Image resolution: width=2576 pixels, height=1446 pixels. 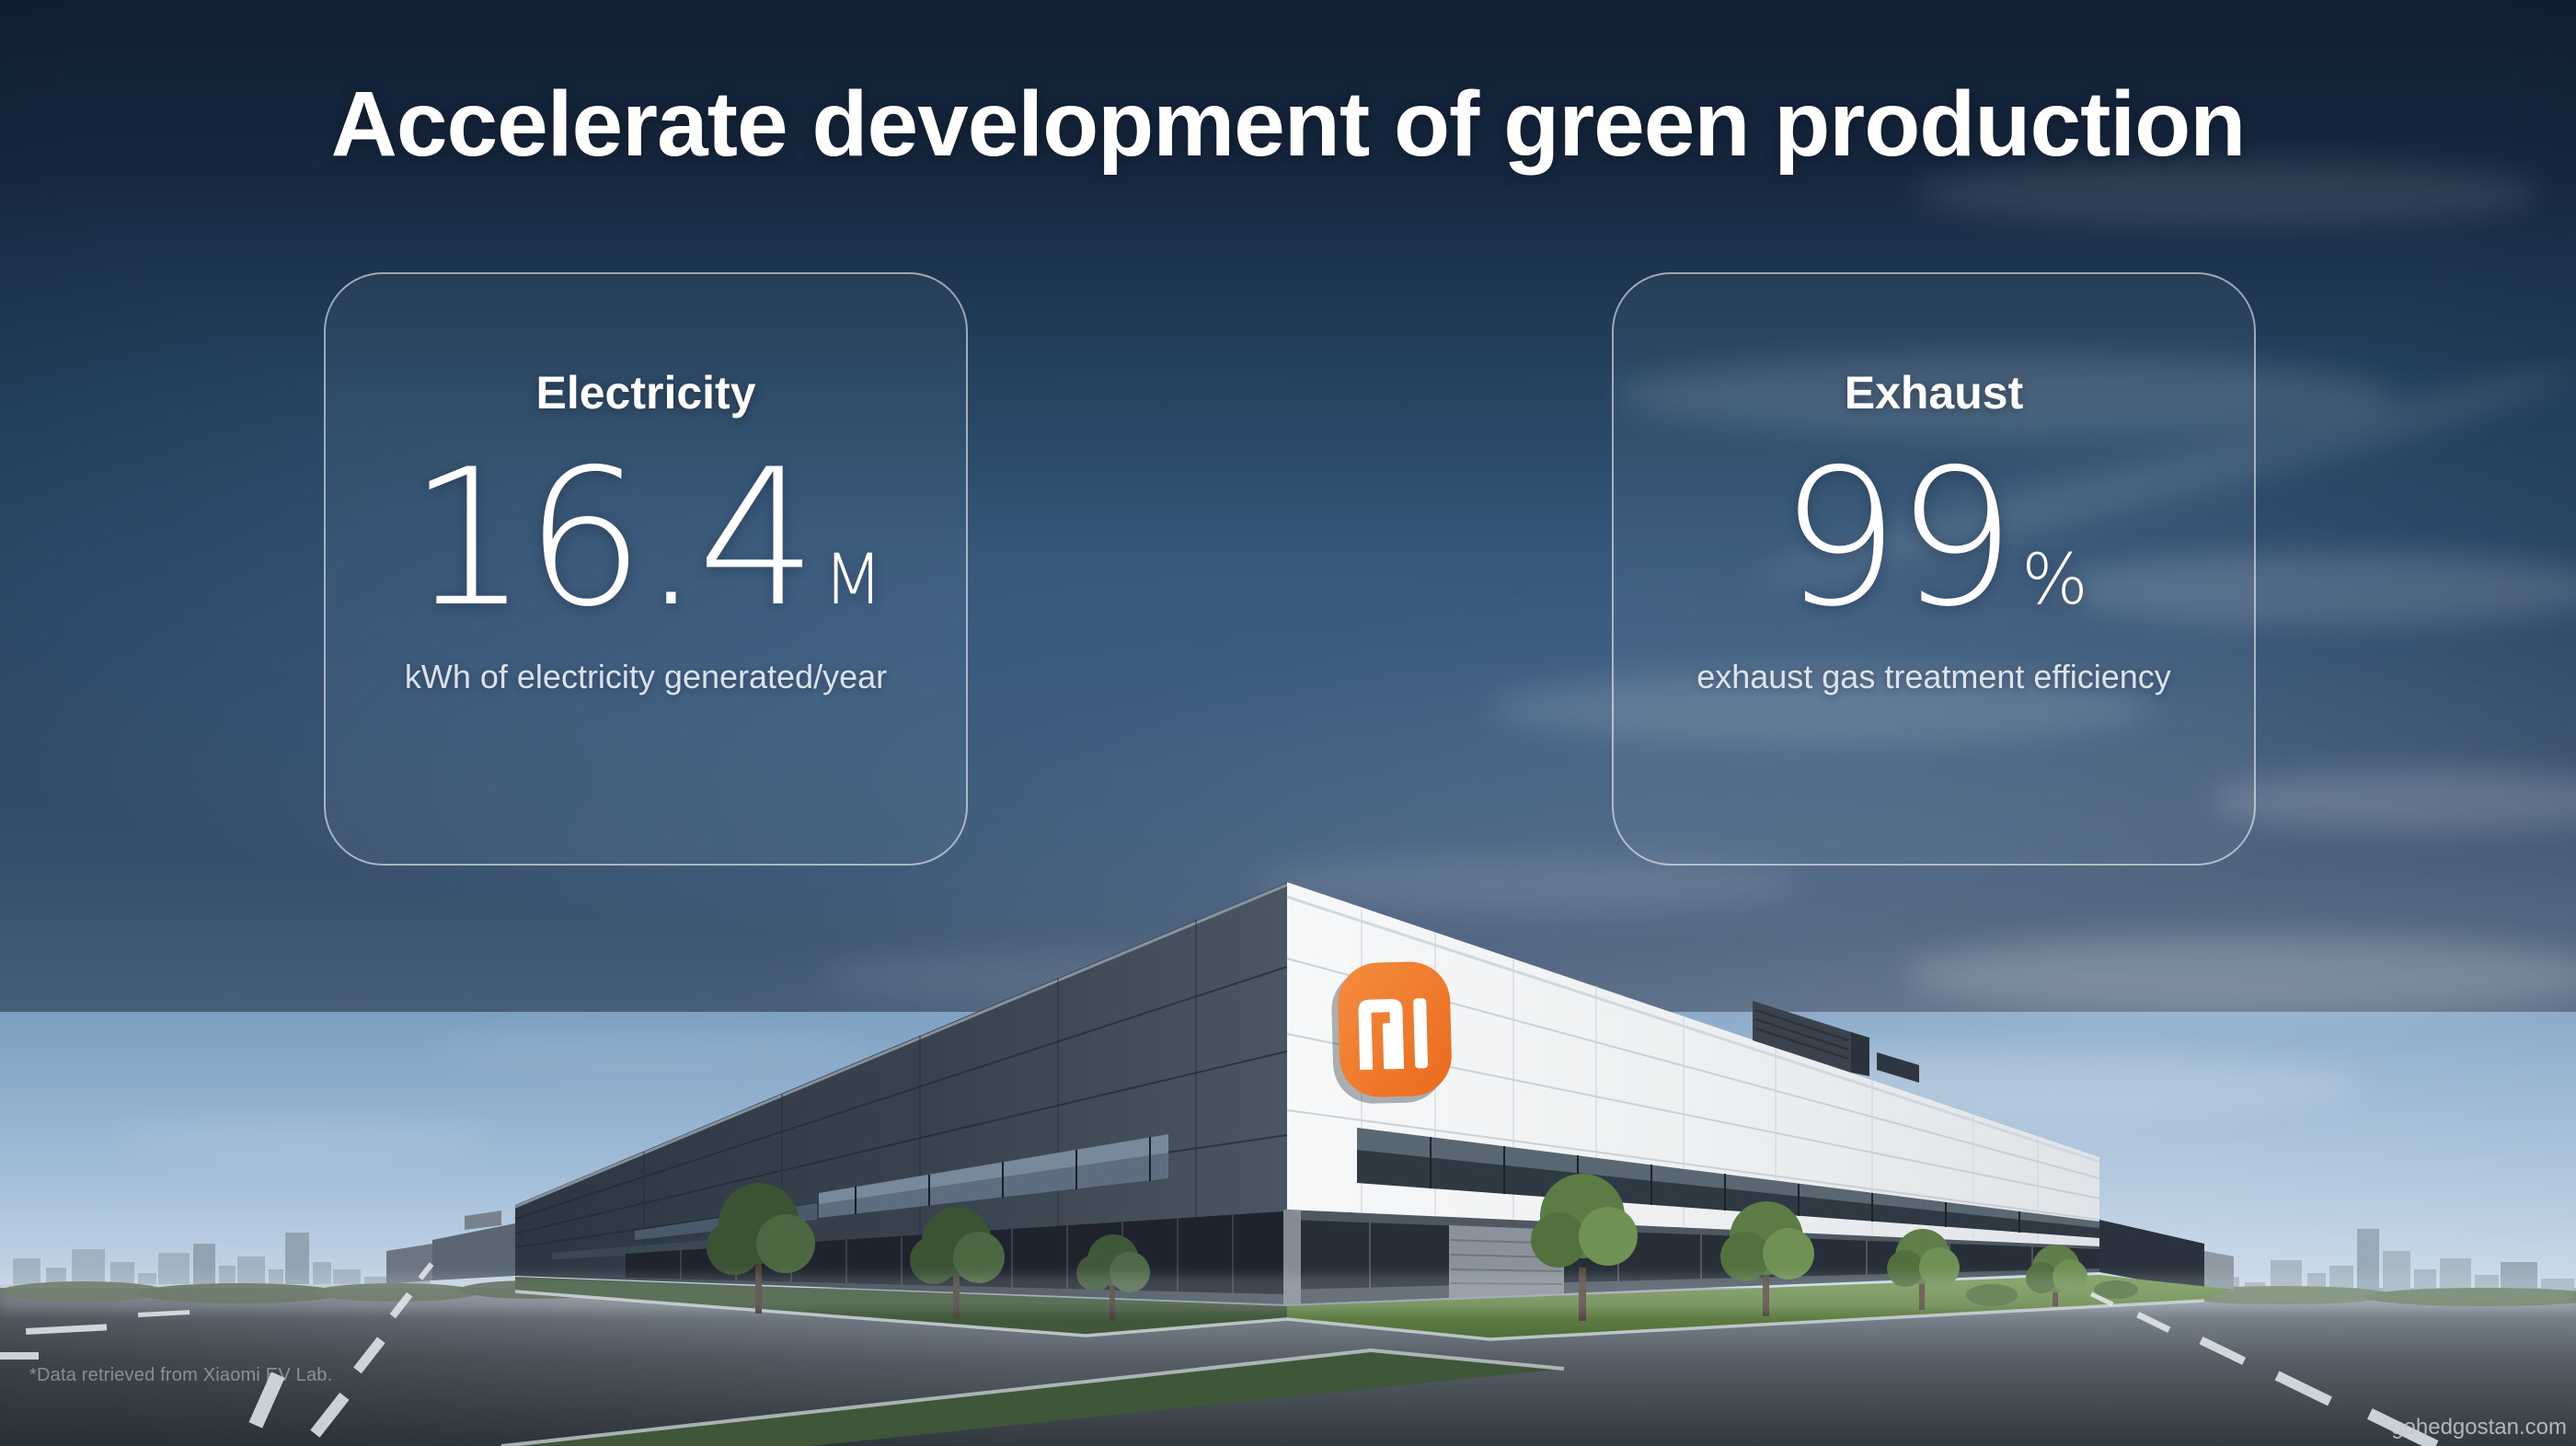 I want to click on xiaomi-logo, so click(x=1391, y=1032).